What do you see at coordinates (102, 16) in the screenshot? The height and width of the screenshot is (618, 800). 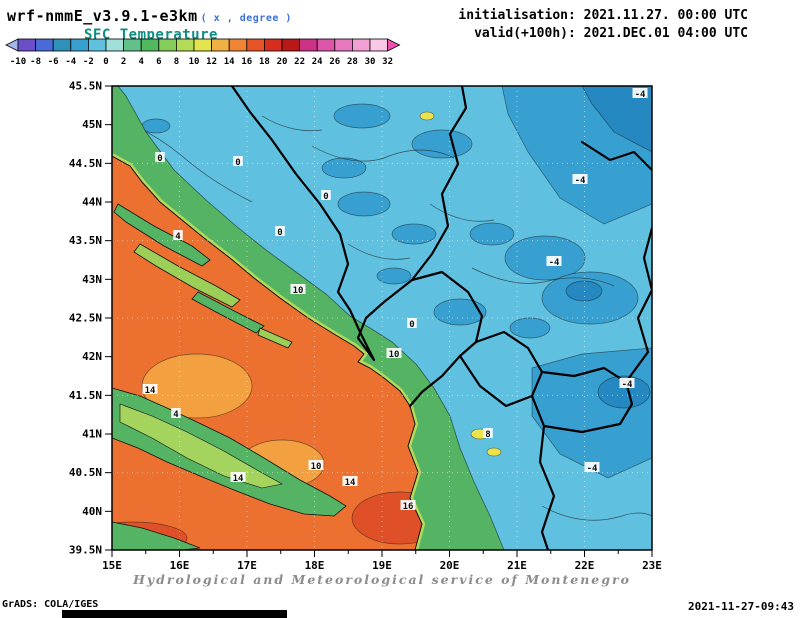 I see `model-title-text: wrf-nmmE_v3.9.1-e3km` at bounding box center [102, 16].